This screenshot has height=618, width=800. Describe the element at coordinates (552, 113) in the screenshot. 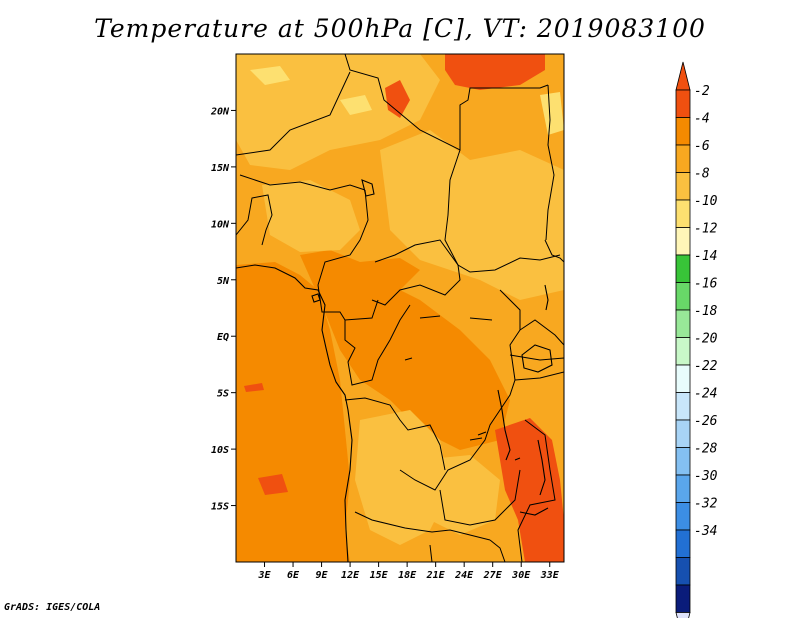

I see `field-spot-northeast` at that location.